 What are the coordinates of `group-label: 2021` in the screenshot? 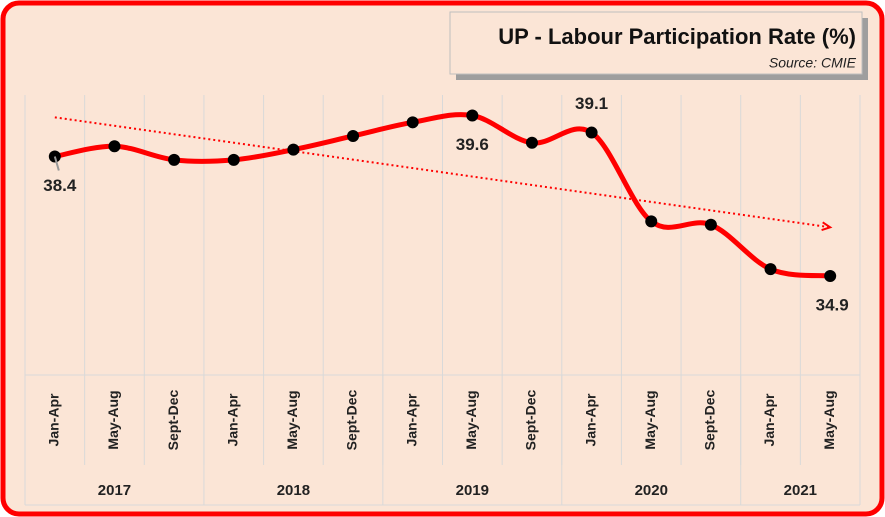 It's located at (800, 490).